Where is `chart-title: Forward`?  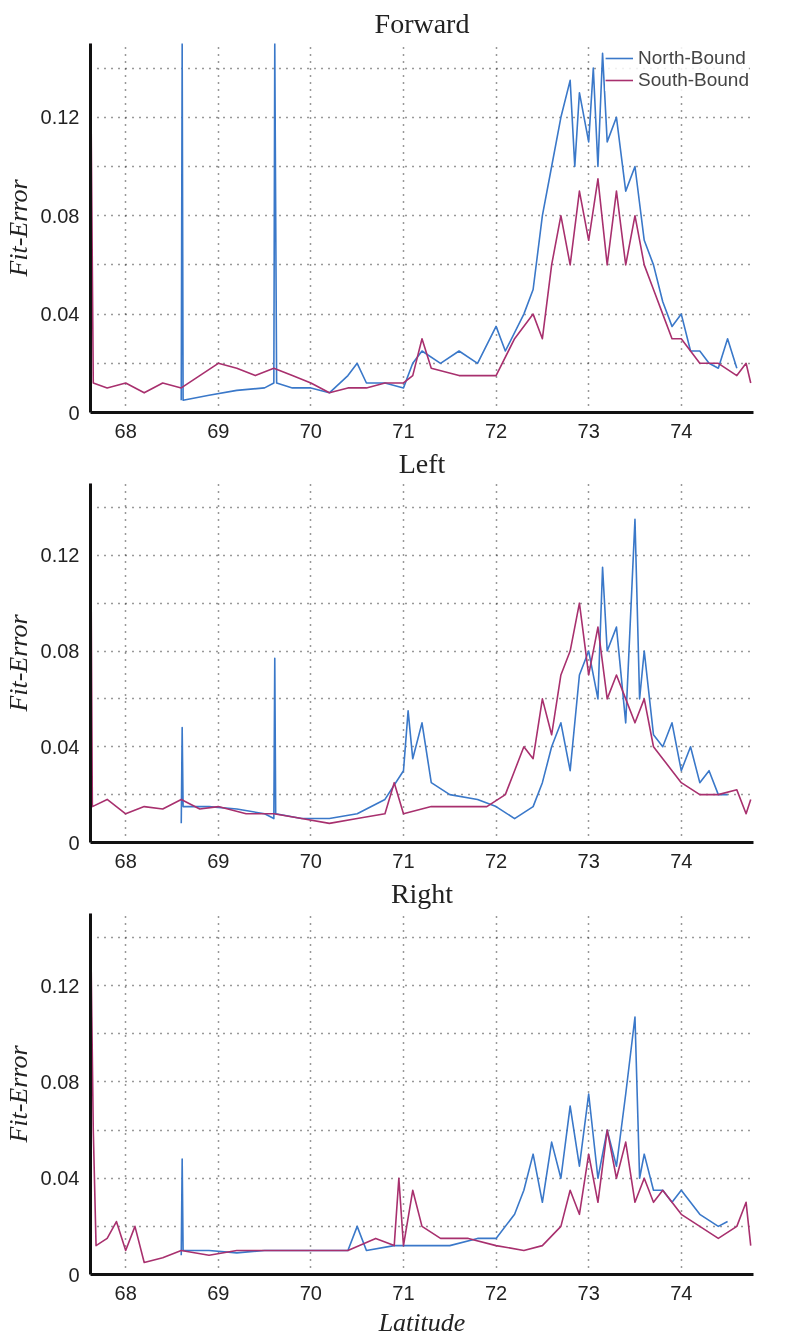
chart-title: Forward is located at coordinates (422, 23).